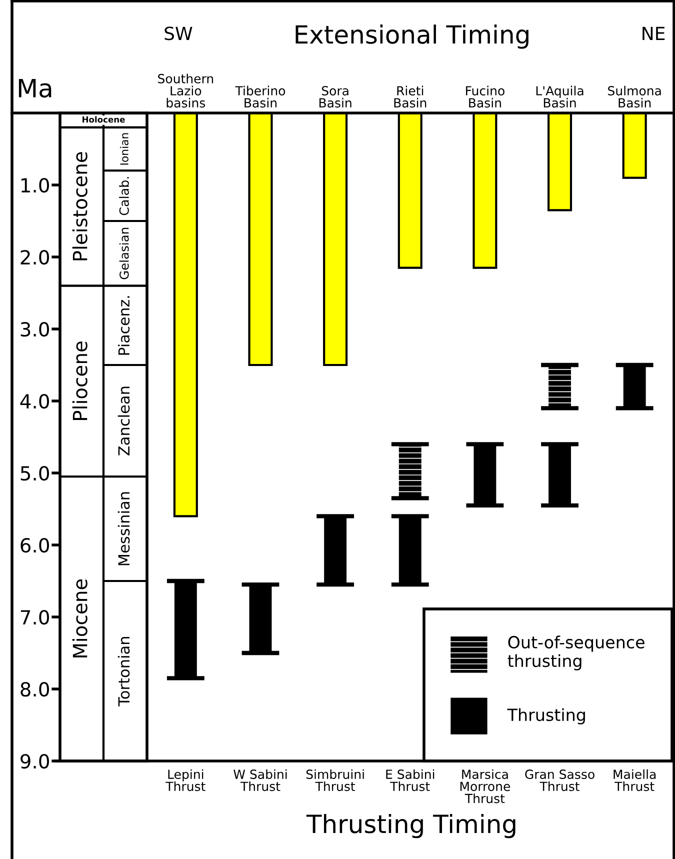  Describe the element at coordinates (634, 97) in the screenshot. I see `text: Sulmona Basin` at that location.